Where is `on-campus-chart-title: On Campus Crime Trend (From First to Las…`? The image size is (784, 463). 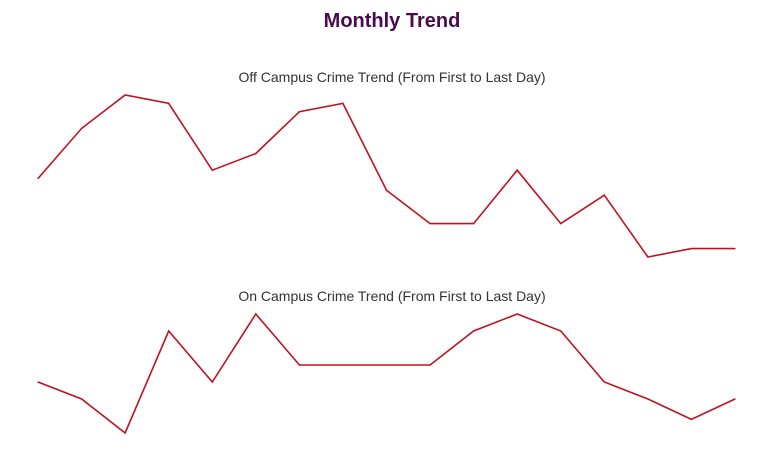 on-campus-chart-title: On Campus Crime Trend (From First to Las… is located at coordinates (392, 296).